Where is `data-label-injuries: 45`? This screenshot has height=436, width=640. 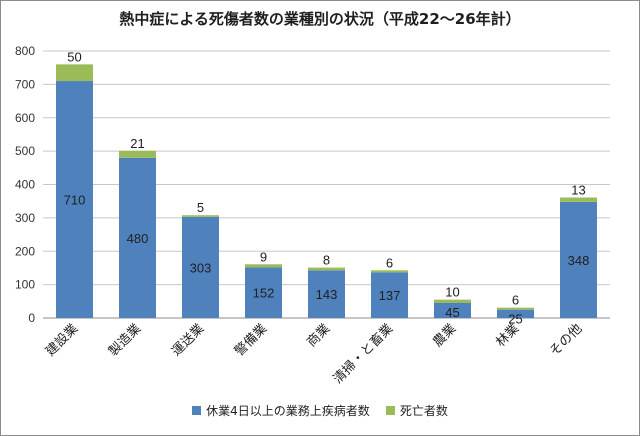
data-label-injuries: 45 is located at coordinates (452, 312).